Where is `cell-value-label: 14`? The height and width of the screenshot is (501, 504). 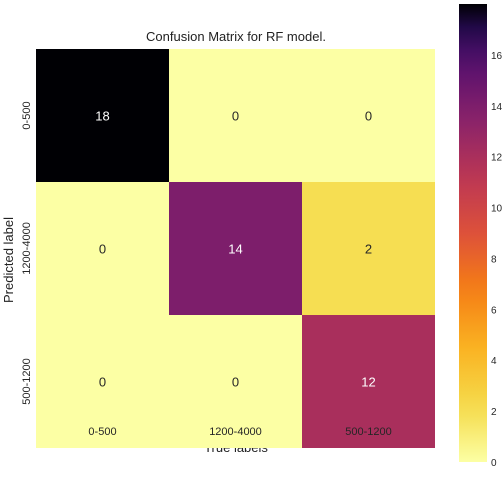 cell-value-label: 14 is located at coordinates (235, 249).